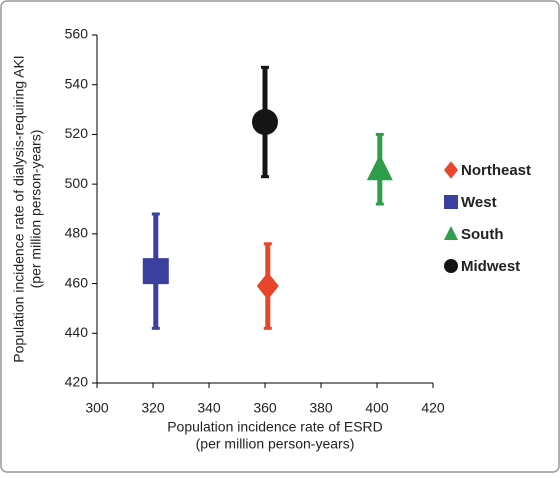  What do you see at coordinates (275, 444) in the screenshot?
I see `x-axis-label: (per million person-years)` at bounding box center [275, 444].